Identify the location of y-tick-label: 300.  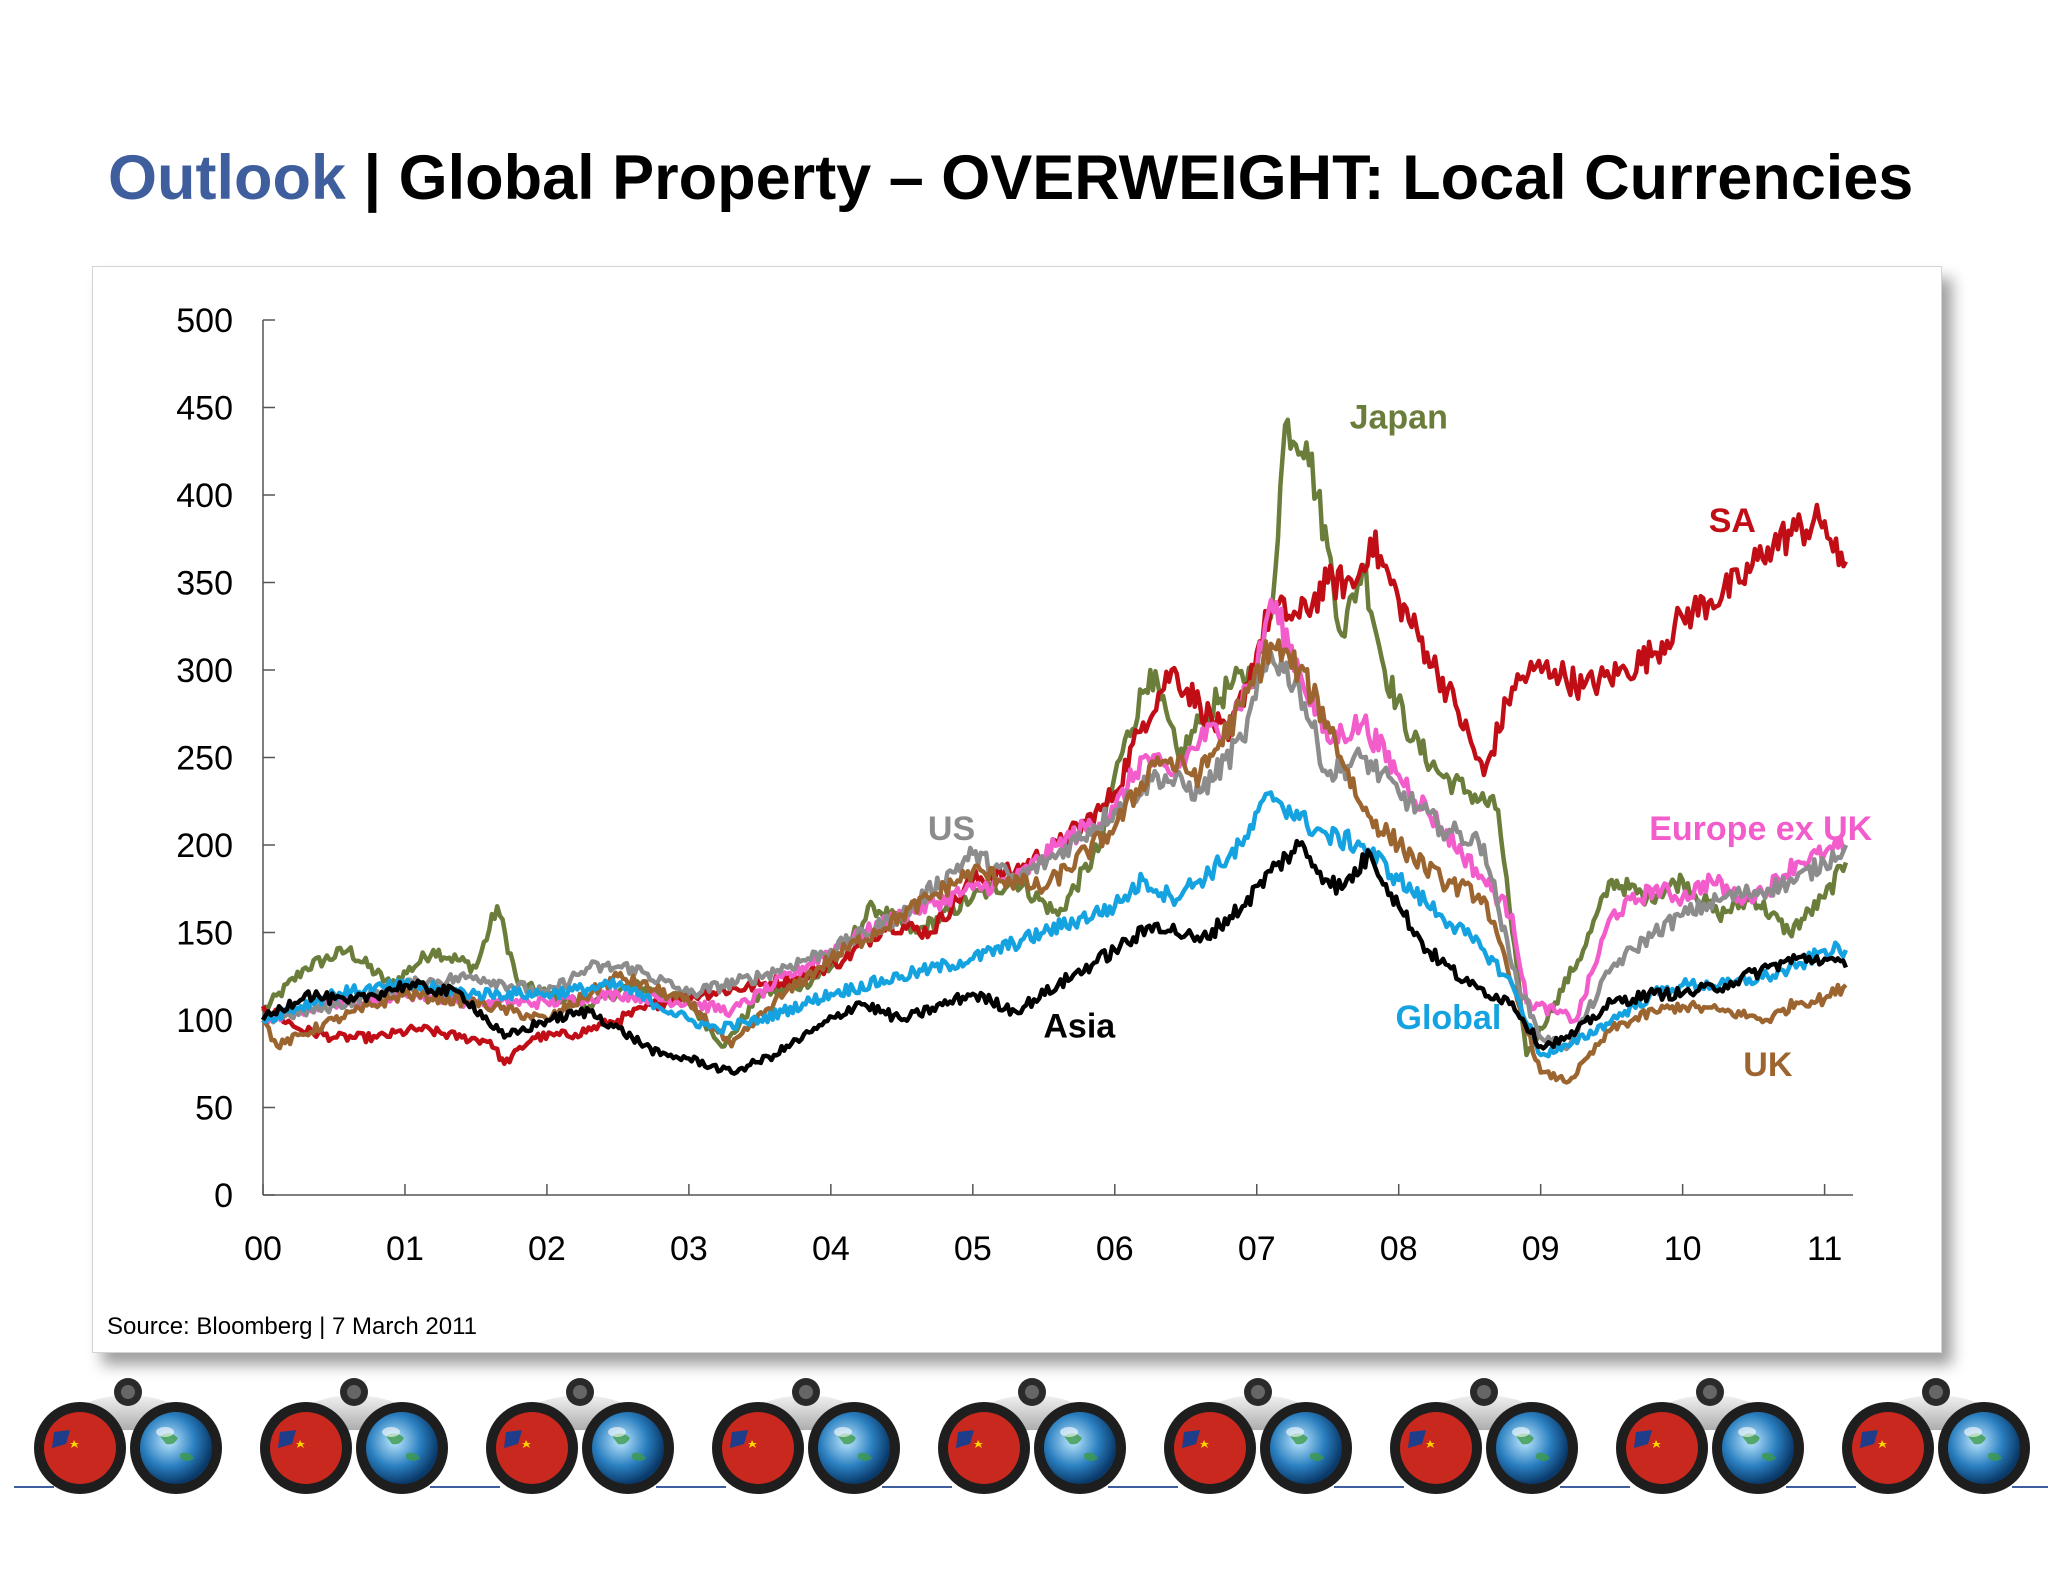
(204, 671).